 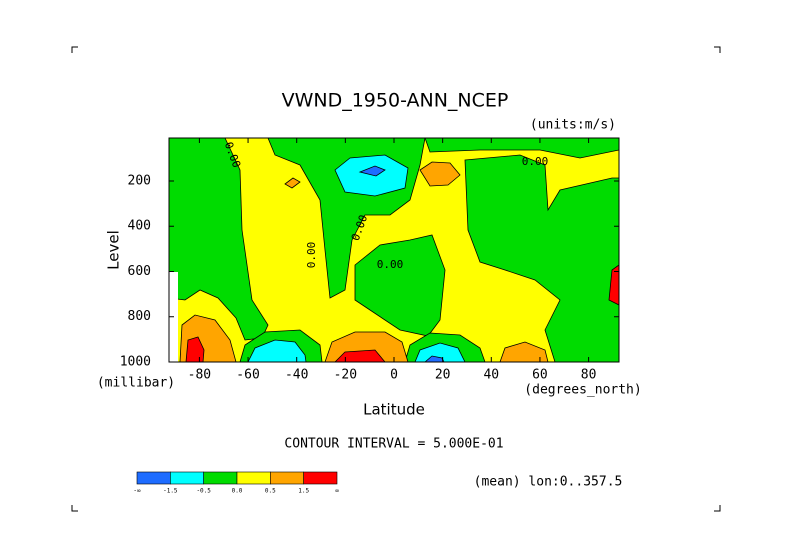 I want to click on y-unit: (millibar), so click(x=136, y=383).